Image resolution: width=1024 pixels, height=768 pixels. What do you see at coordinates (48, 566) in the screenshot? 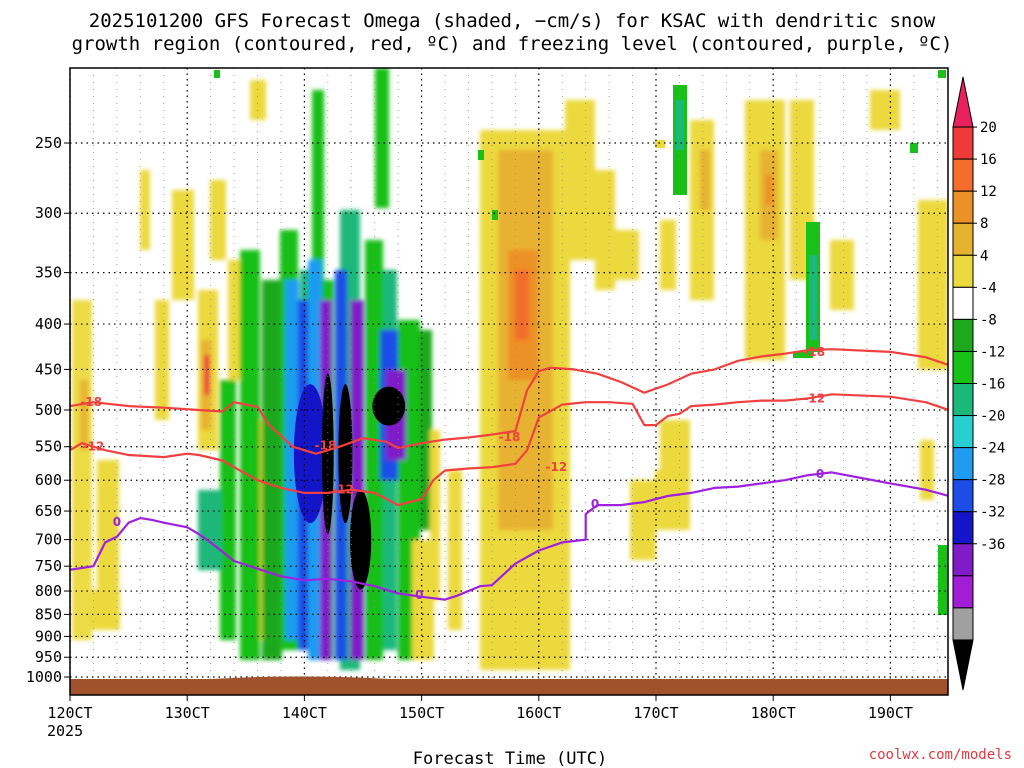
I see `y-tick-label: 750` at bounding box center [48, 566].